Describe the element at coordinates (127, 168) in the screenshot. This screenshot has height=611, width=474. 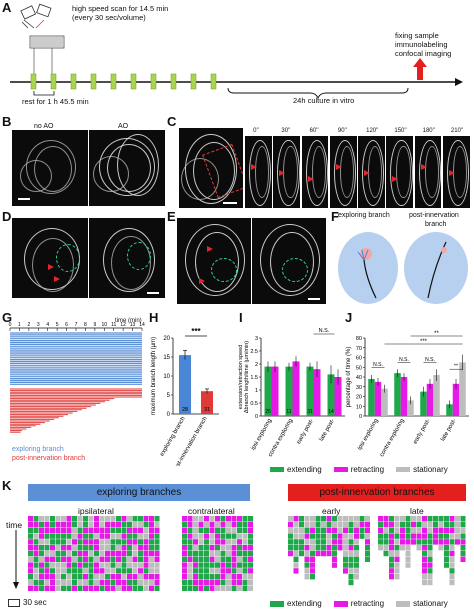
I see `panel-b-image-ao` at that location.